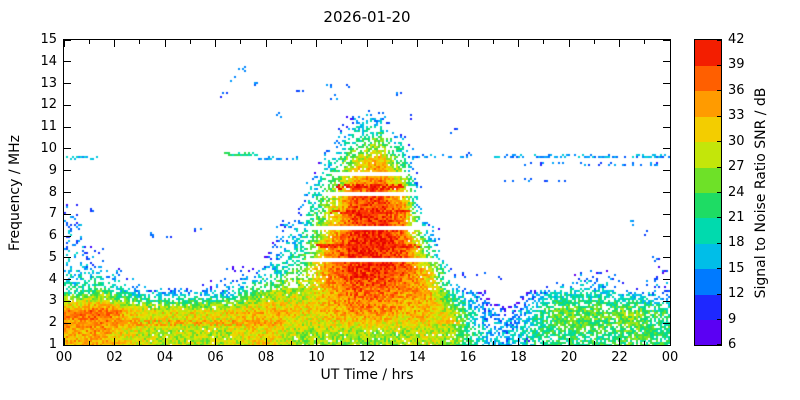 Image resolution: width=800 pixels, height=400 pixels. I want to click on y-tick-label: 15, so click(48, 39).